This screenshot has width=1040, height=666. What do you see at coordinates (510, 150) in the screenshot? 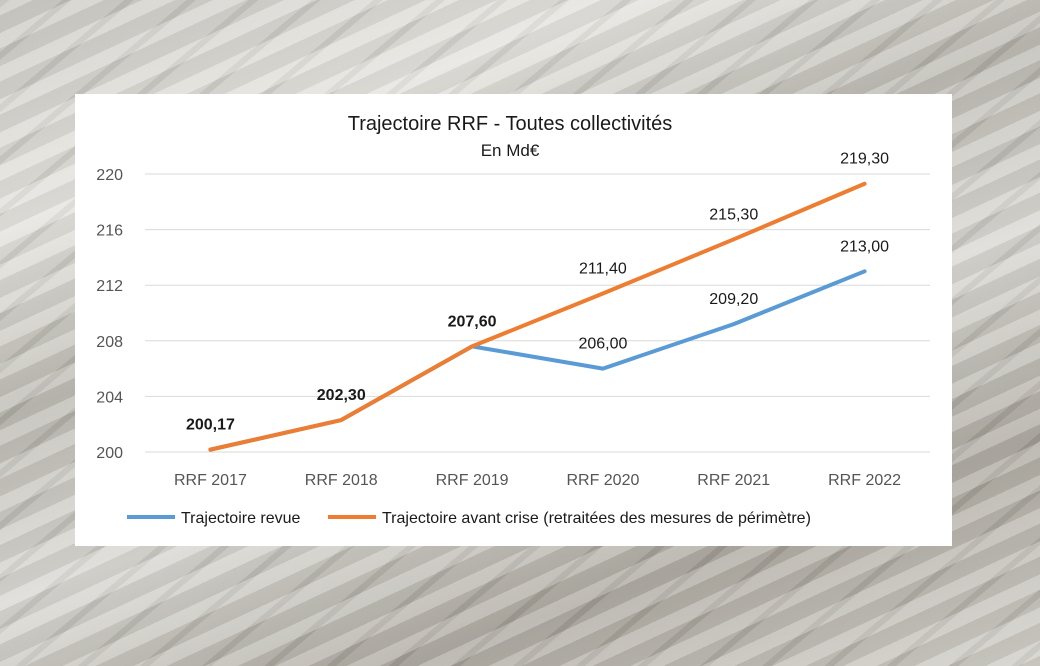
I see `chart-subtitle: En Md€` at bounding box center [510, 150].